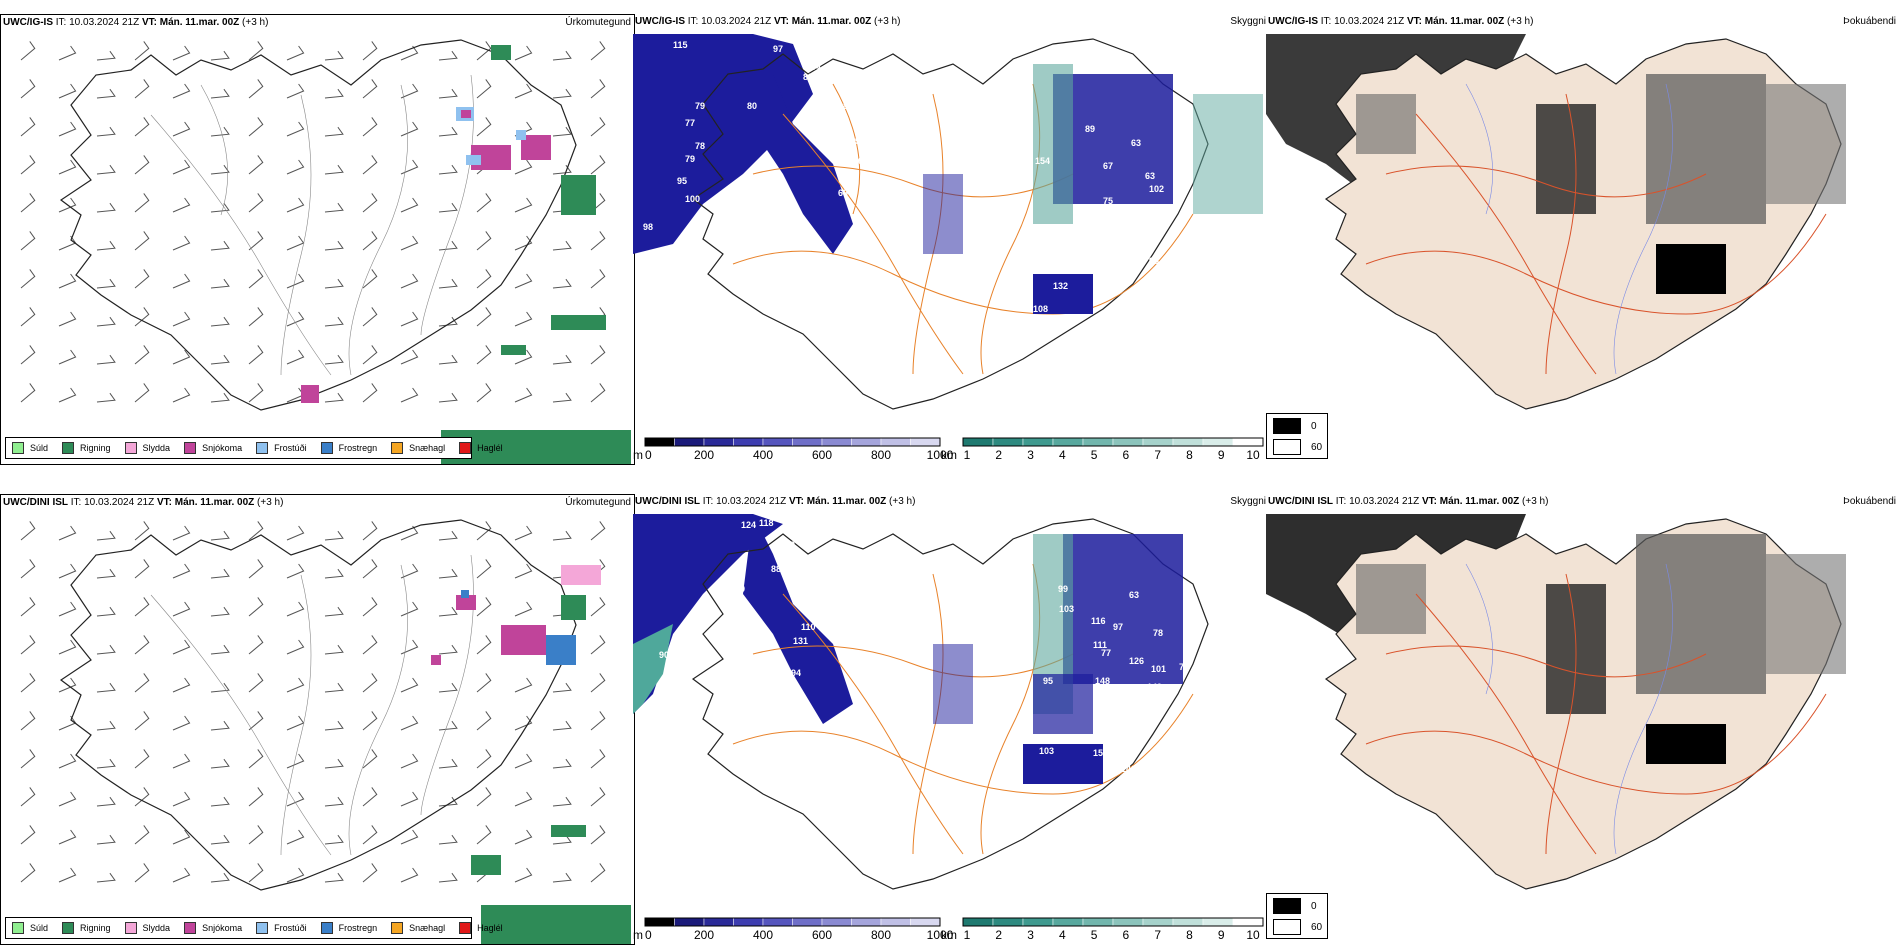 The image size is (1900, 950). Describe the element at coordinates (1297, 436) in the screenshot. I see `fog-legend-top: 0 60` at that location.